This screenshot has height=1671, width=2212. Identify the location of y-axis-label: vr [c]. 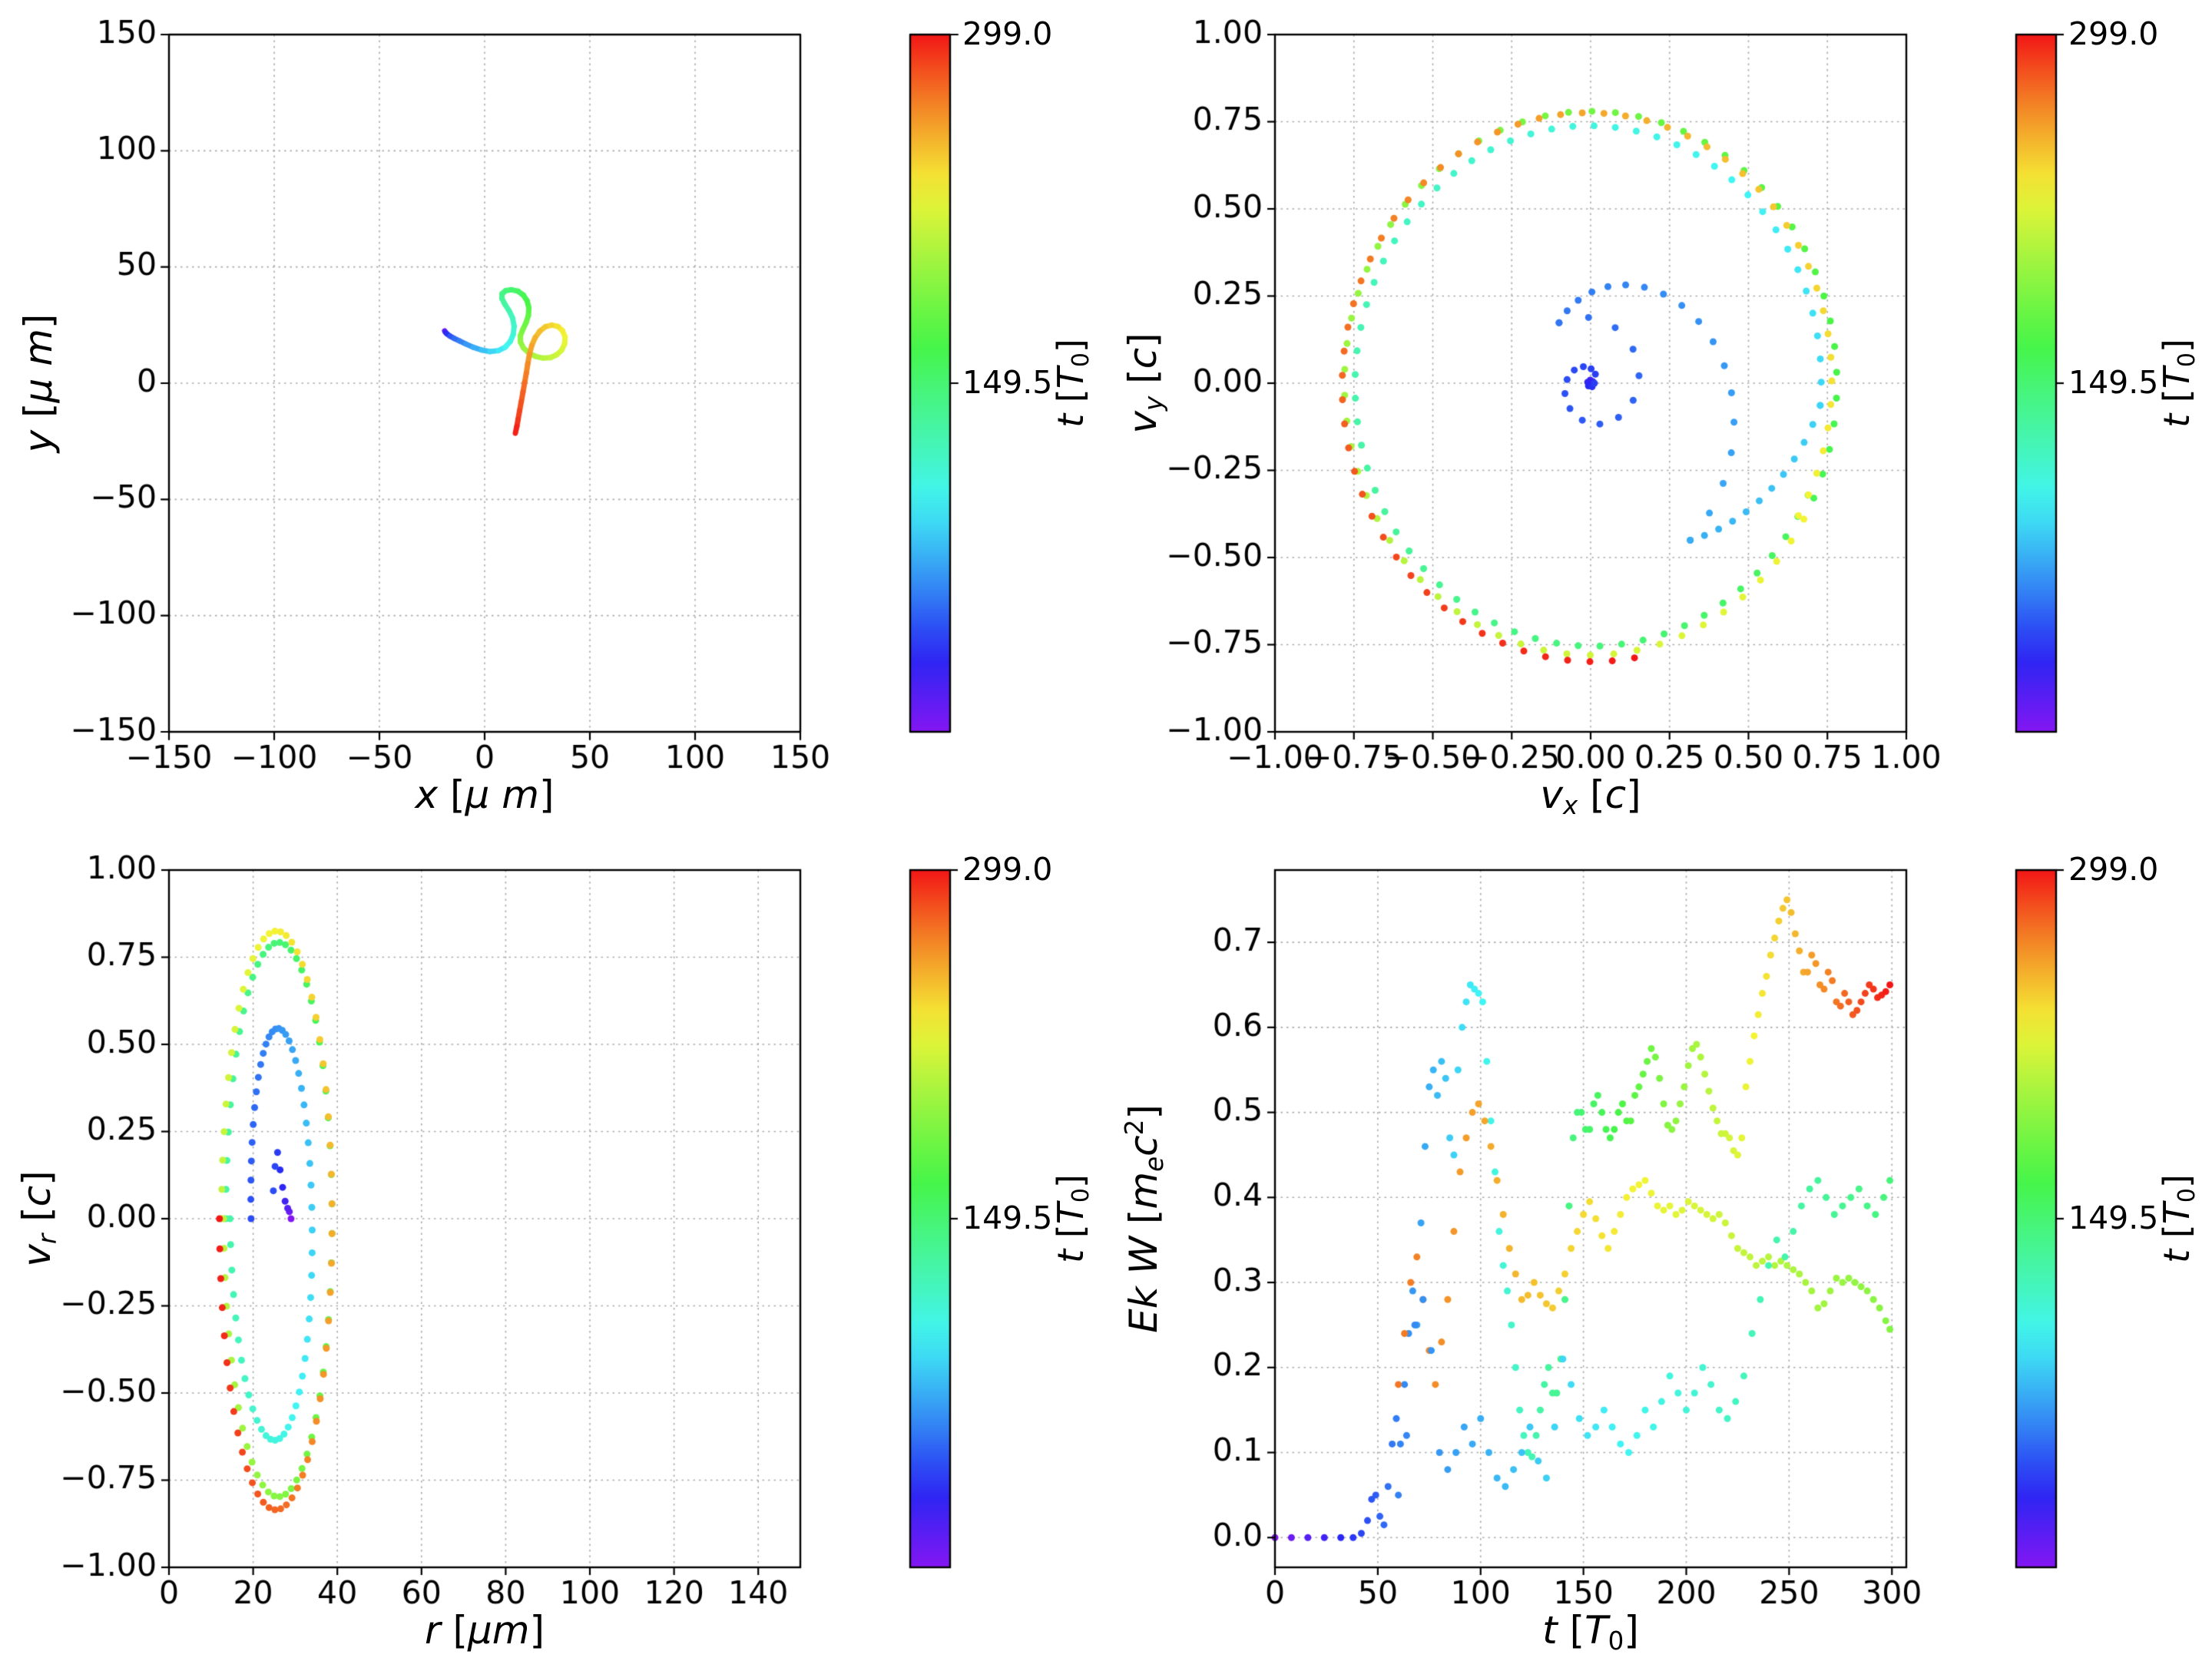
(39, 1218).